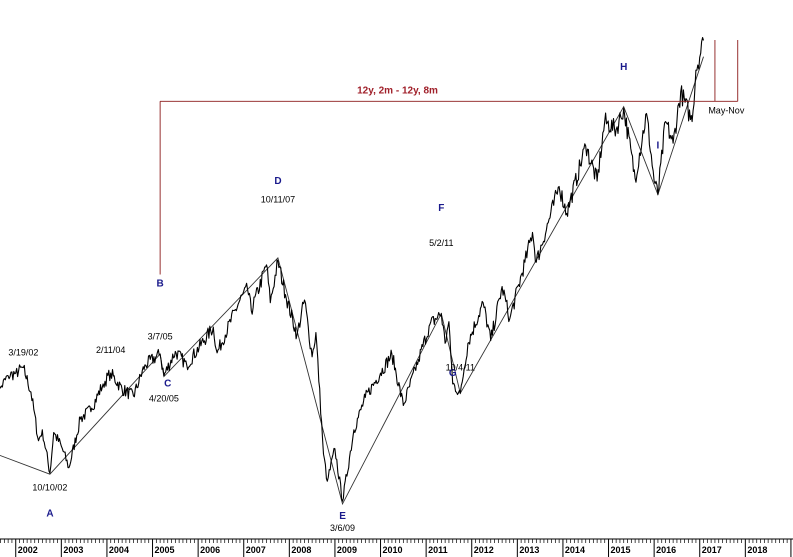 The width and height of the screenshot is (793, 557). Describe the element at coordinates (666, 550) in the screenshot. I see `x-tick-label: 2016` at that location.